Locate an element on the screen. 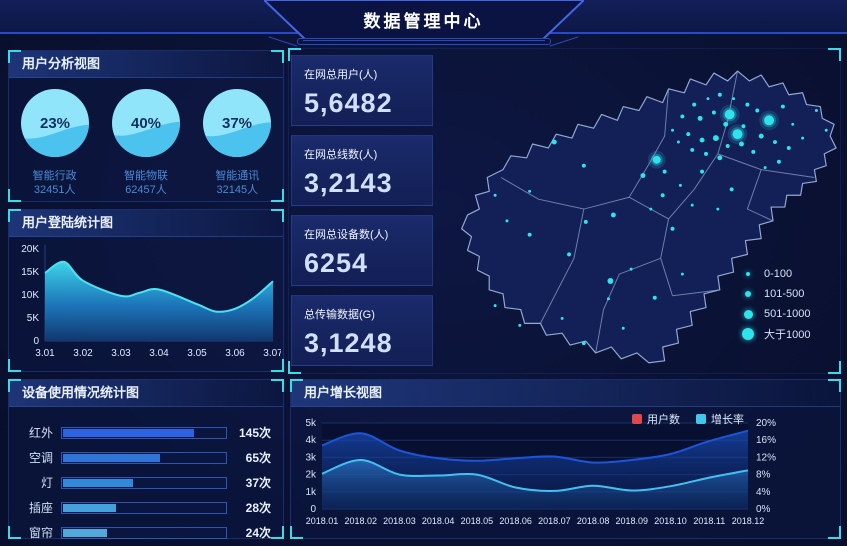  svg-text: 2018.02 is located at coordinates (360, 521).